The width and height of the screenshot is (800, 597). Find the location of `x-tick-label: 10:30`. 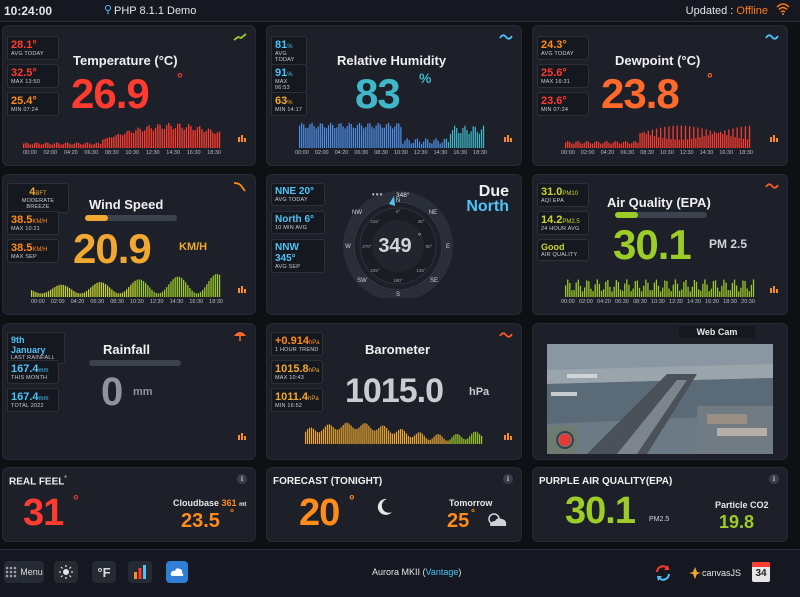

x-tick-label: 10:30 is located at coordinates (658, 302).